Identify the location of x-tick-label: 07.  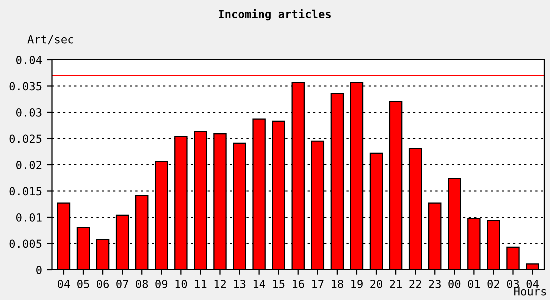
(122, 284).